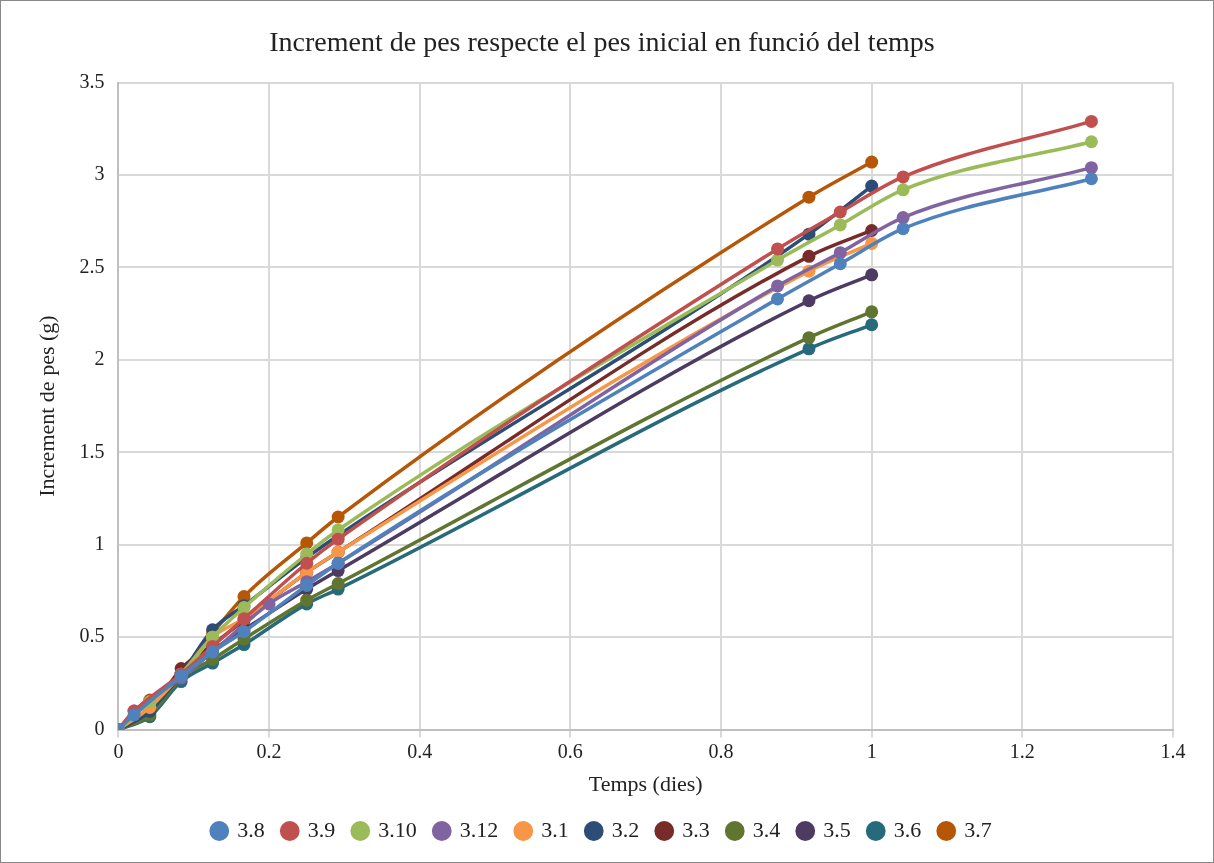 The width and height of the screenshot is (1214, 863). Describe the element at coordinates (766, 829) in the screenshot. I see `legend-label: 3.4` at that location.